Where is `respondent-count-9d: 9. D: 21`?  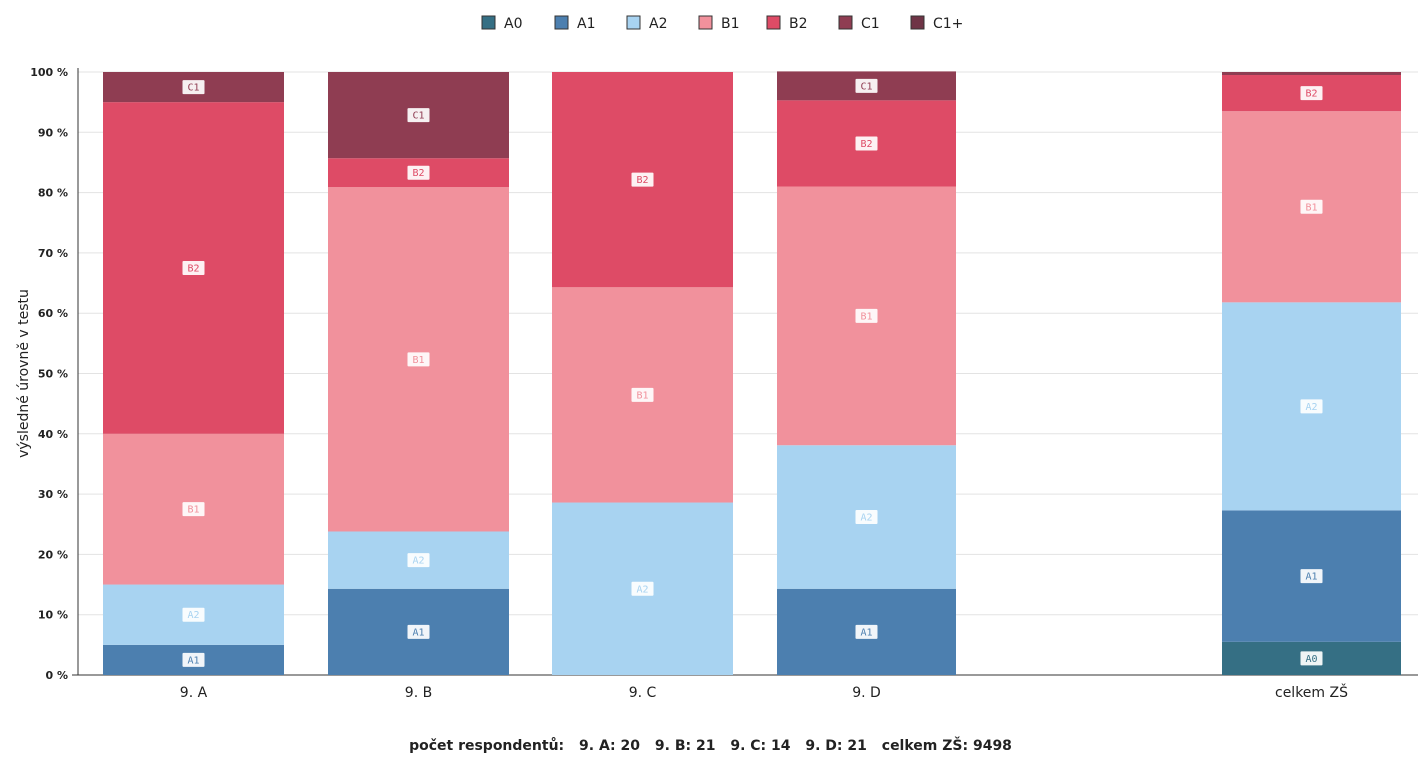 respondent-count-9d: 9. D: 21 is located at coordinates (836, 746).